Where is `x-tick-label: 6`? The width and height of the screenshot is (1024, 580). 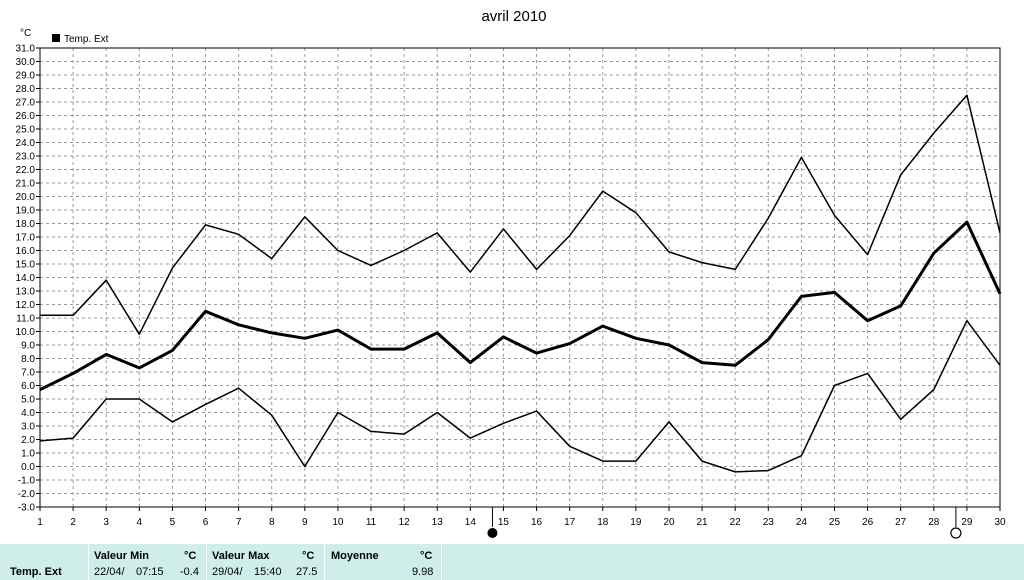 x-tick-label: 6 is located at coordinates (206, 522).